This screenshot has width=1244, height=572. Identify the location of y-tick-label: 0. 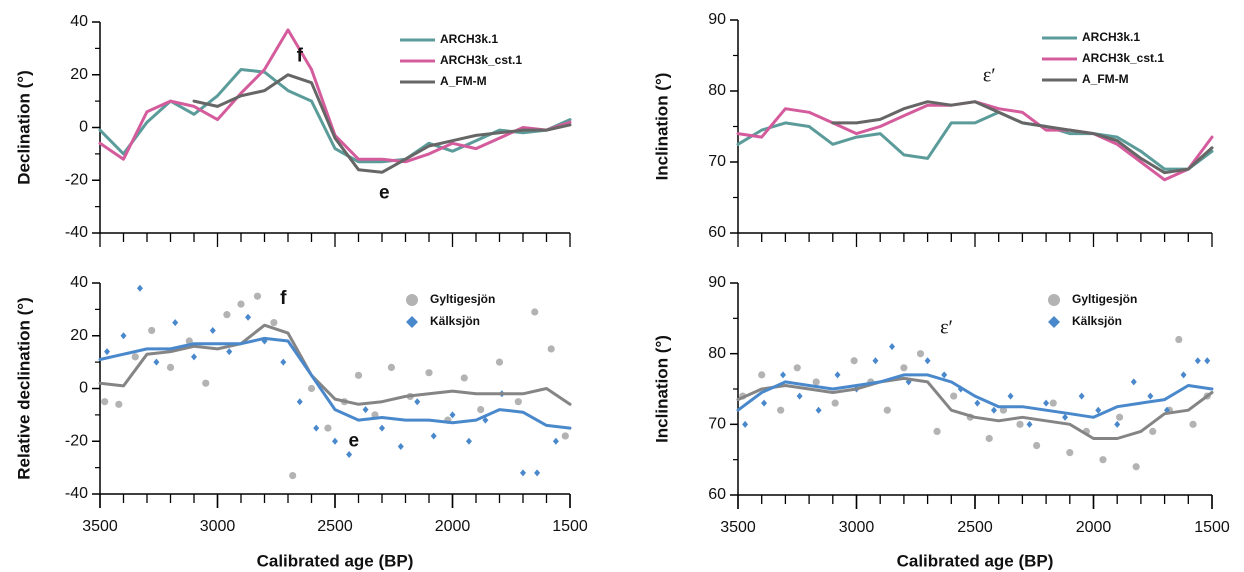
(83, 127).